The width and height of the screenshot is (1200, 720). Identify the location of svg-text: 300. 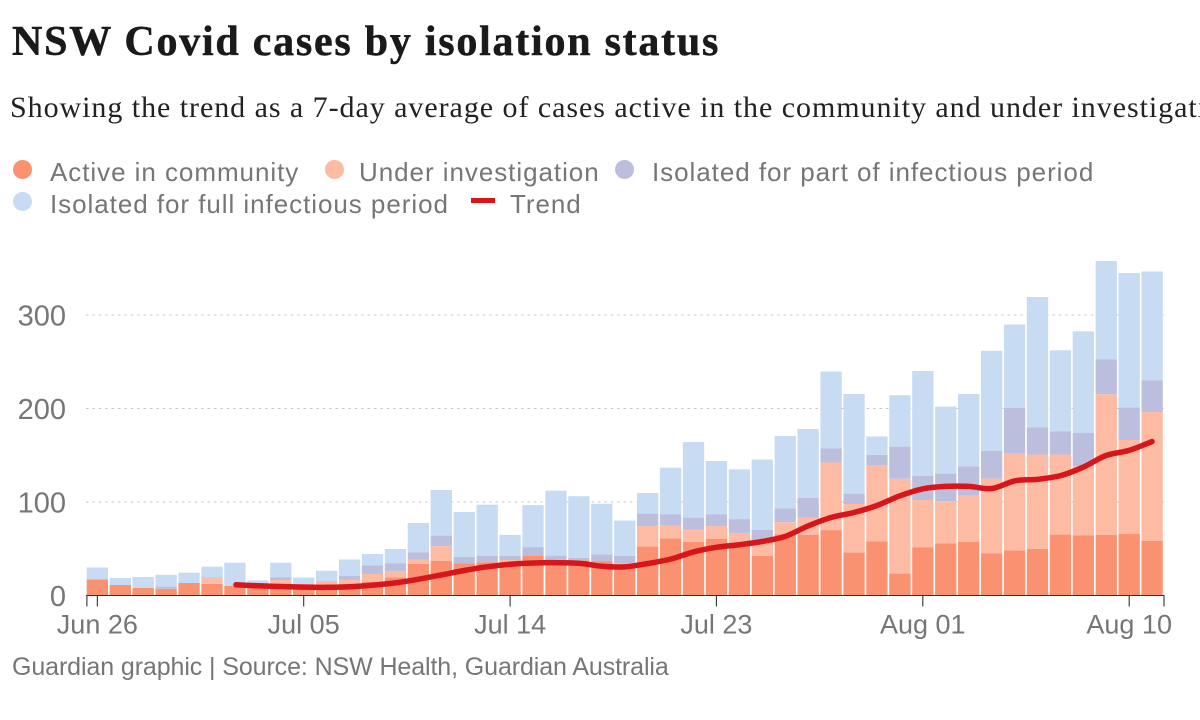
(42, 316).